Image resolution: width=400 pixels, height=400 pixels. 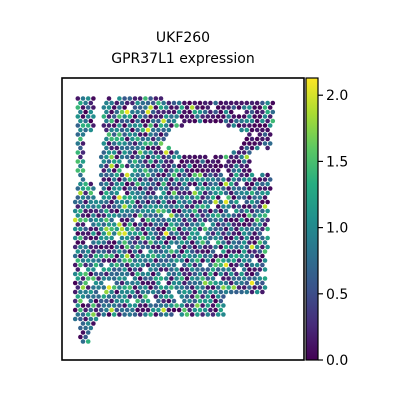 I want to click on colorbar-tick-label: 1.0, so click(x=337, y=229).